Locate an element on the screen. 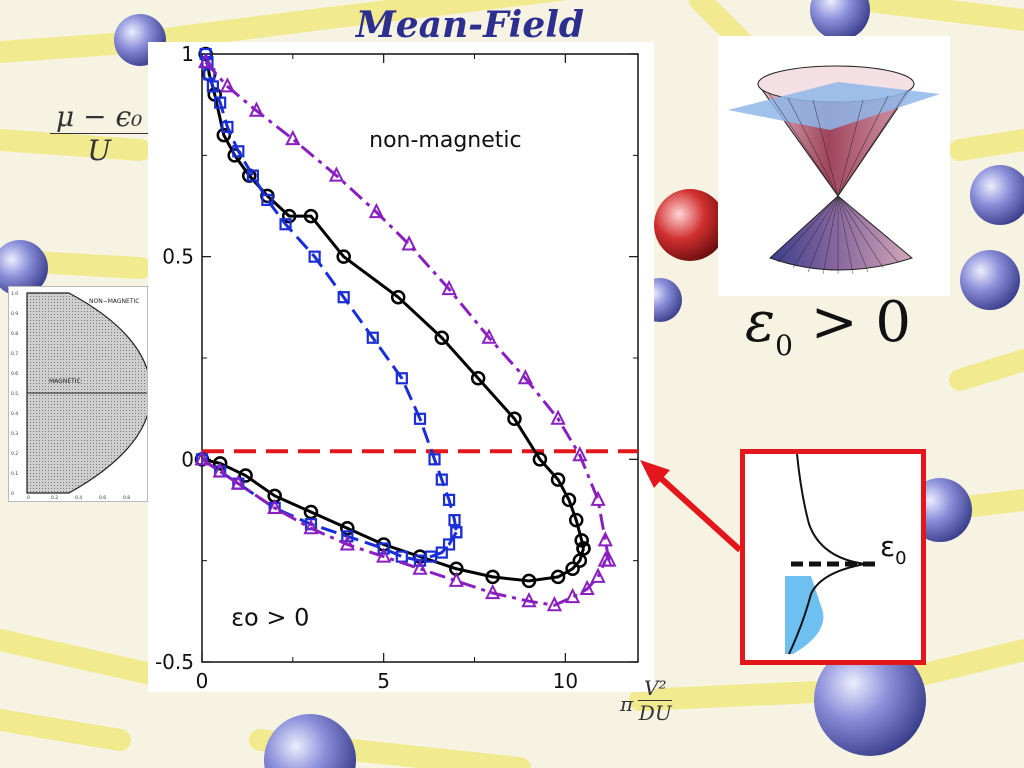 This screenshot has width=1024, height=768. cone-condition-label: ε0 > 0 is located at coordinates (828, 326).